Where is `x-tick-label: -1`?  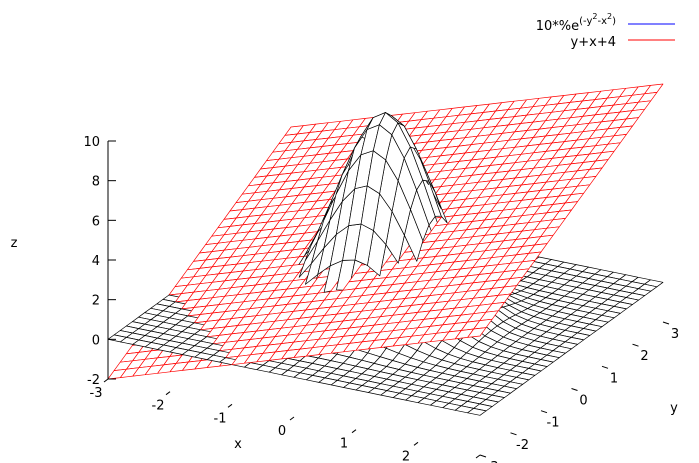
x-tick-label: -1 is located at coordinates (220, 418).